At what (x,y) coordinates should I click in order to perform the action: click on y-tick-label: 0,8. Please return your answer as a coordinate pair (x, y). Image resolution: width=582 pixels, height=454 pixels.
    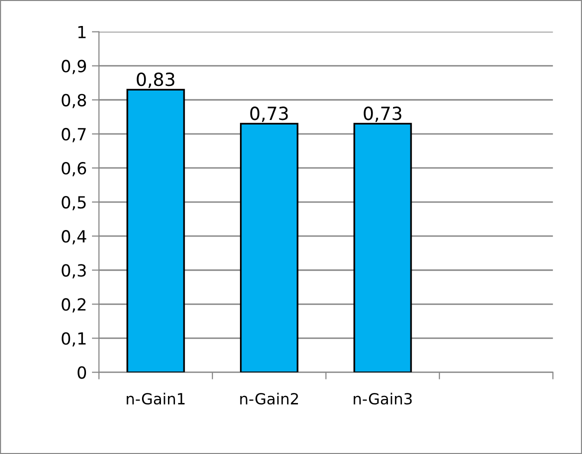
    Looking at the image, I should click on (74, 101).